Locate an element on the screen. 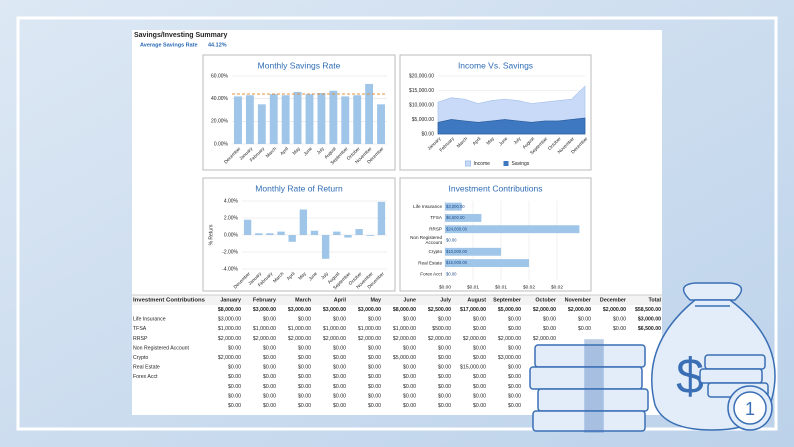  table-cell: Crypto is located at coordinates (140, 358).